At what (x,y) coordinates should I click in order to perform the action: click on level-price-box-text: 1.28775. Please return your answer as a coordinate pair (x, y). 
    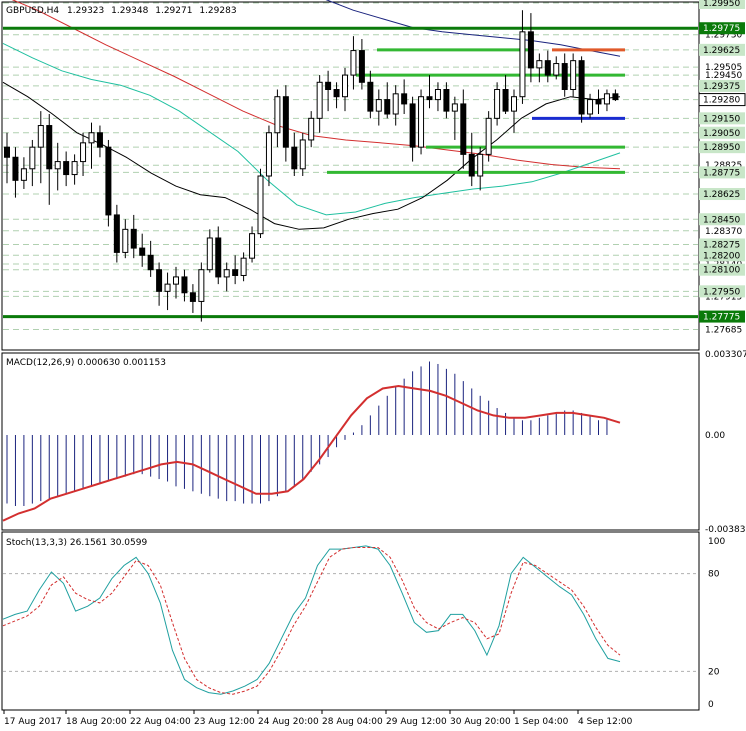
    Looking at the image, I should click on (721, 173).